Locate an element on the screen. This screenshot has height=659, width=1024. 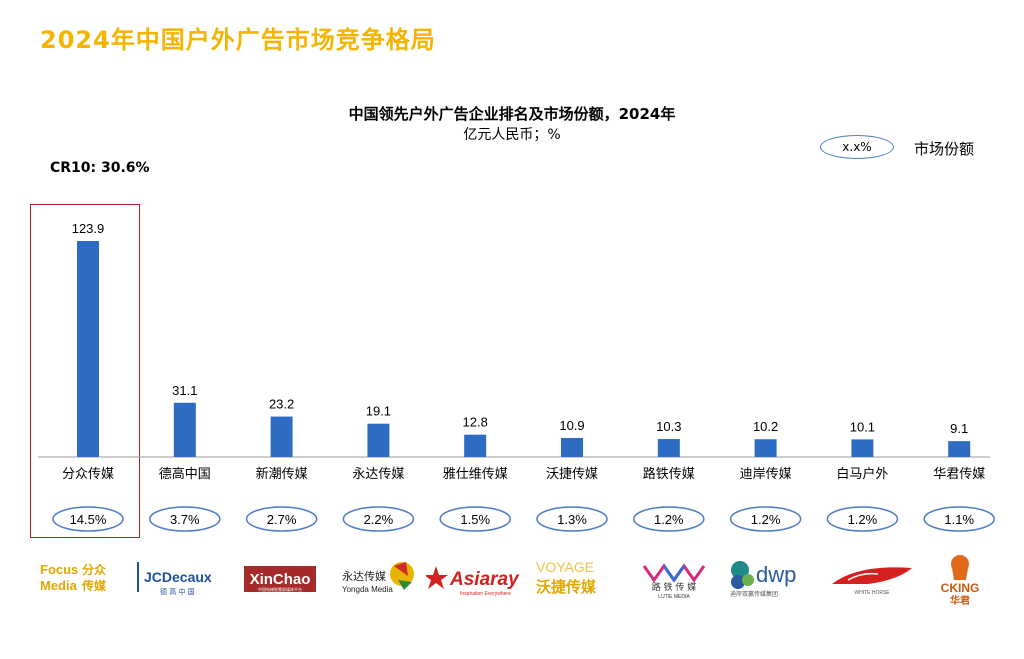
cking-logo-cn: 华君 is located at coordinates (960, 600).